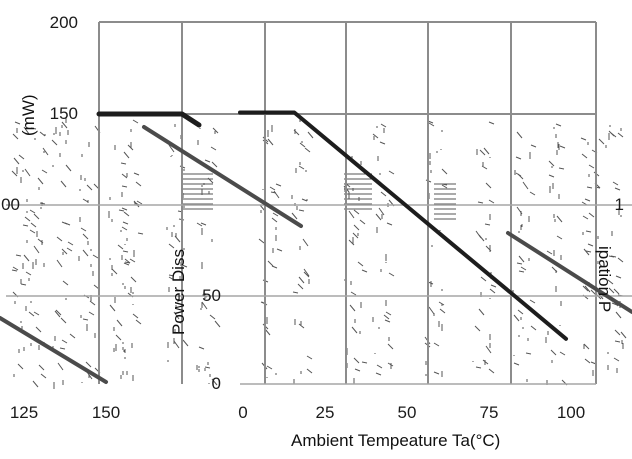  Describe the element at coordinates (489, 412) in the screenshot. I see `x-tick-75: 75` at that location.